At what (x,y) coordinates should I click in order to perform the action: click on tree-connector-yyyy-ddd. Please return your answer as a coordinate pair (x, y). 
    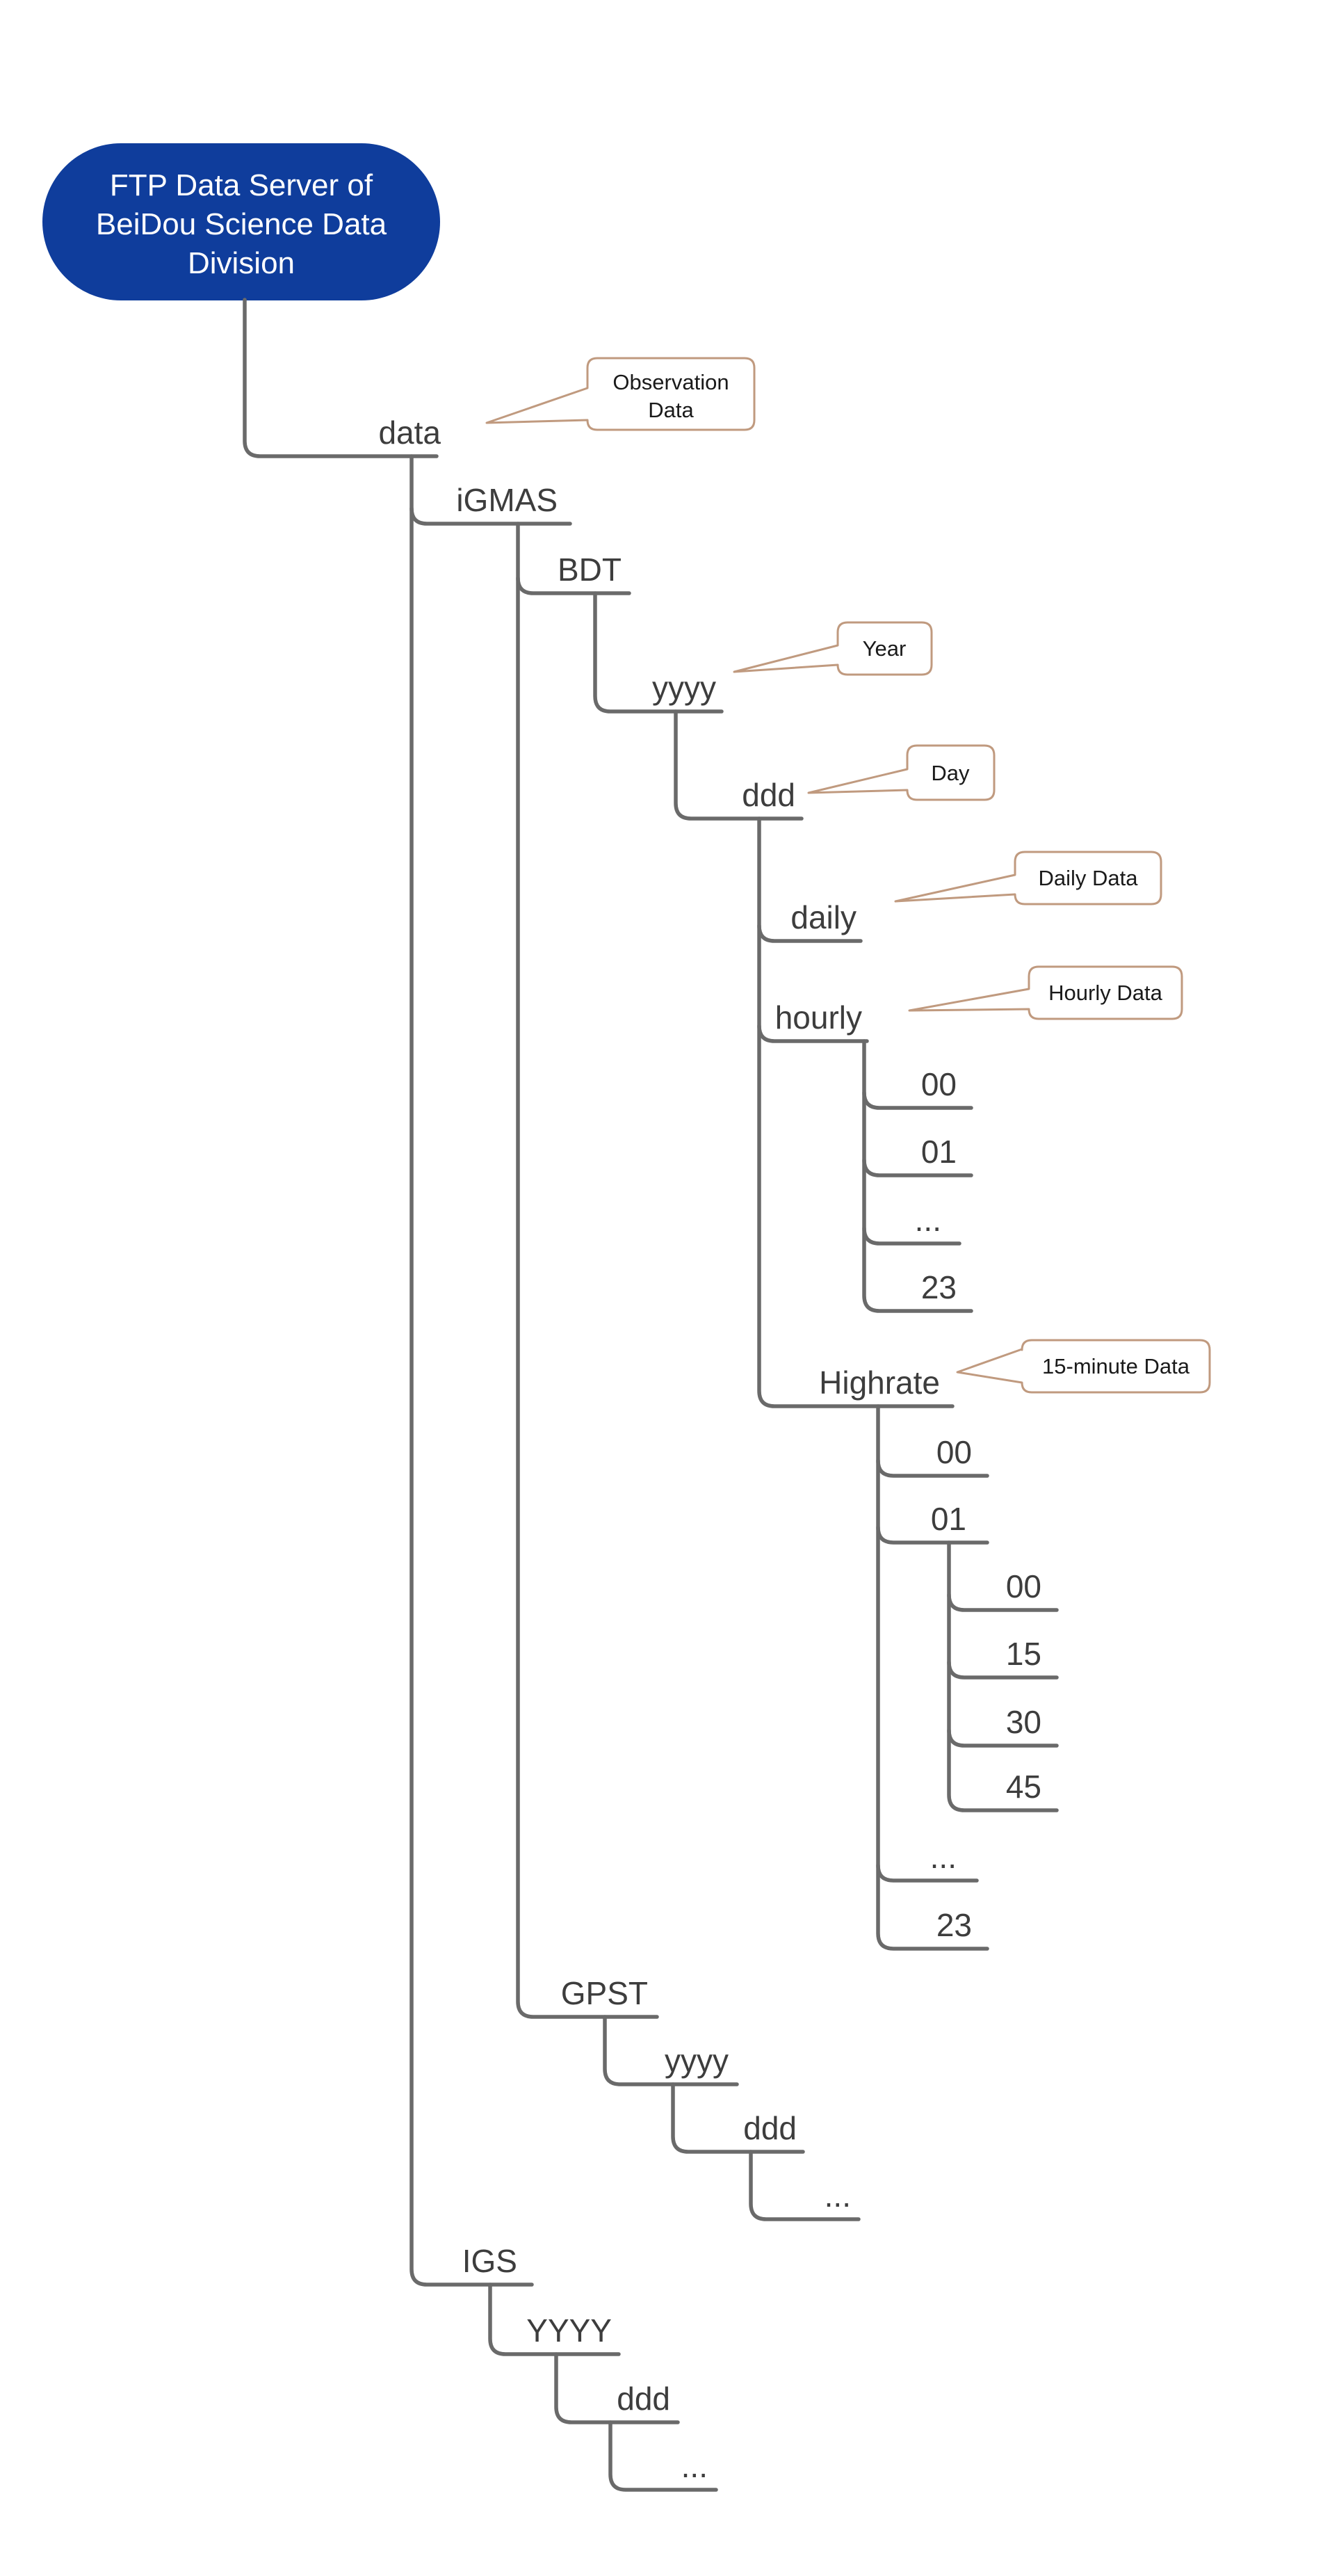
    Looking at the image, I should click on (739, 765).